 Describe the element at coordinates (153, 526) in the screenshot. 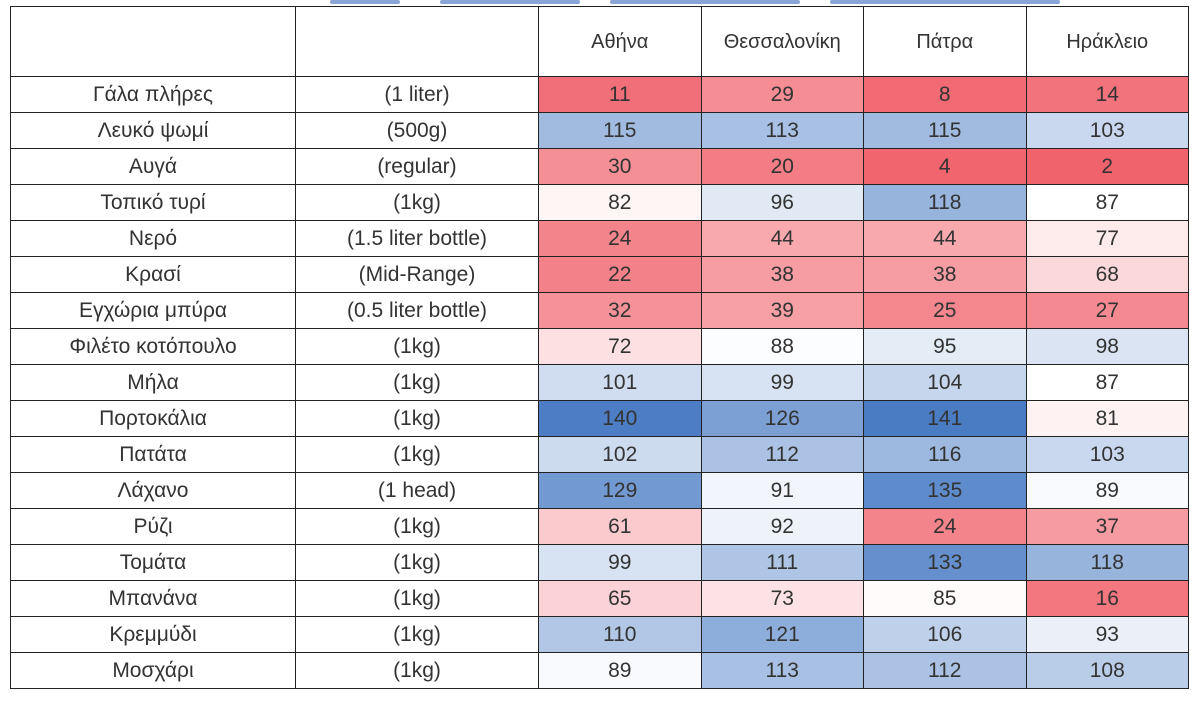

I see `row-label: Ρύζι` at that location.